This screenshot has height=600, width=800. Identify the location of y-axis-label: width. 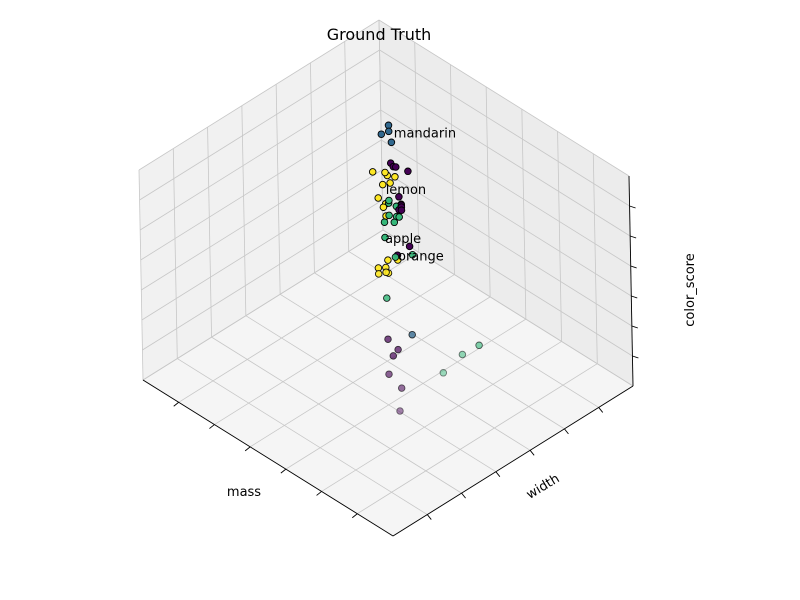
(543, 486).